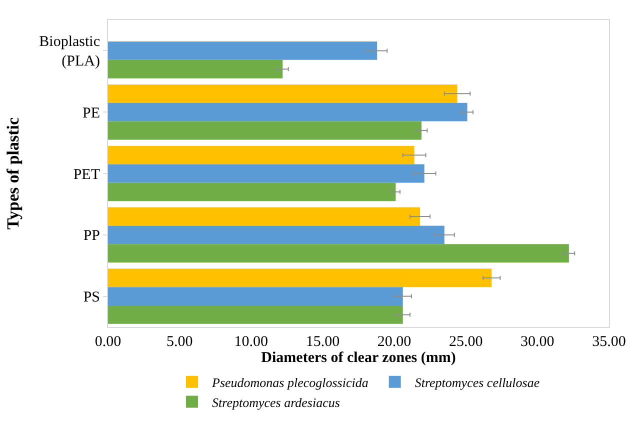 The image size is (638, 429). Describe the element at coordinates (537, 342) in the screenshot. I see `x-tick-label: 30.00` at that location.